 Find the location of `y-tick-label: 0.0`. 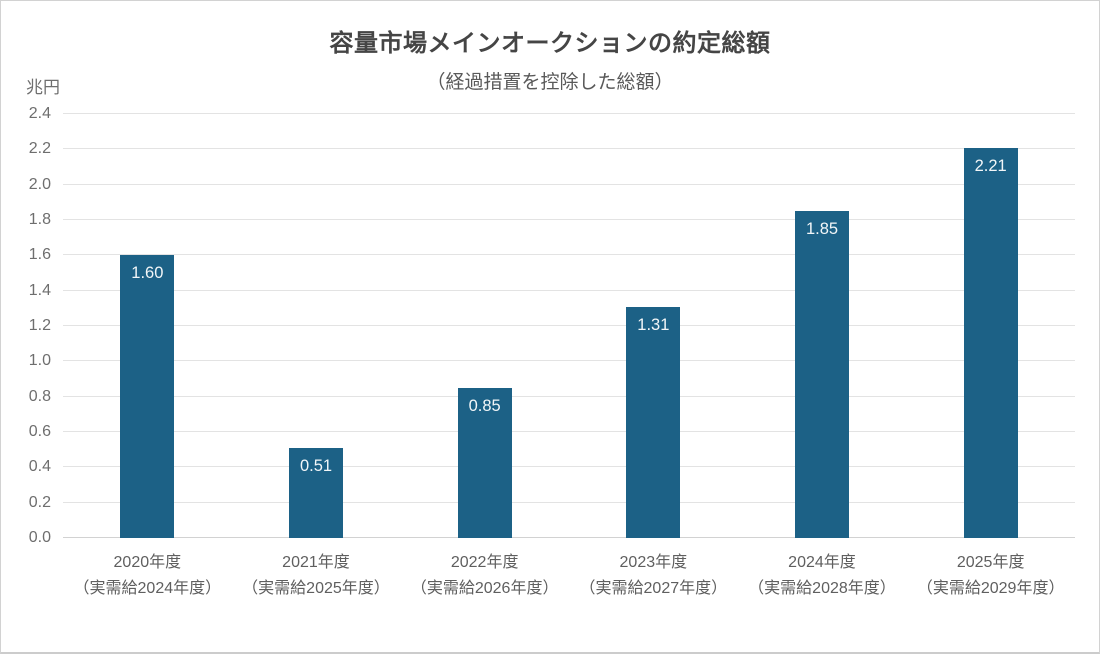

y-tick-label: 0.0 is located at coordinates (39, 537).